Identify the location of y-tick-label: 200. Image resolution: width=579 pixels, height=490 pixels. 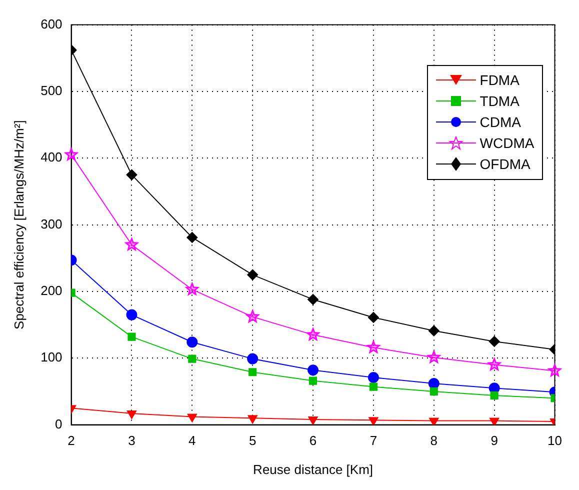
(51, 290).